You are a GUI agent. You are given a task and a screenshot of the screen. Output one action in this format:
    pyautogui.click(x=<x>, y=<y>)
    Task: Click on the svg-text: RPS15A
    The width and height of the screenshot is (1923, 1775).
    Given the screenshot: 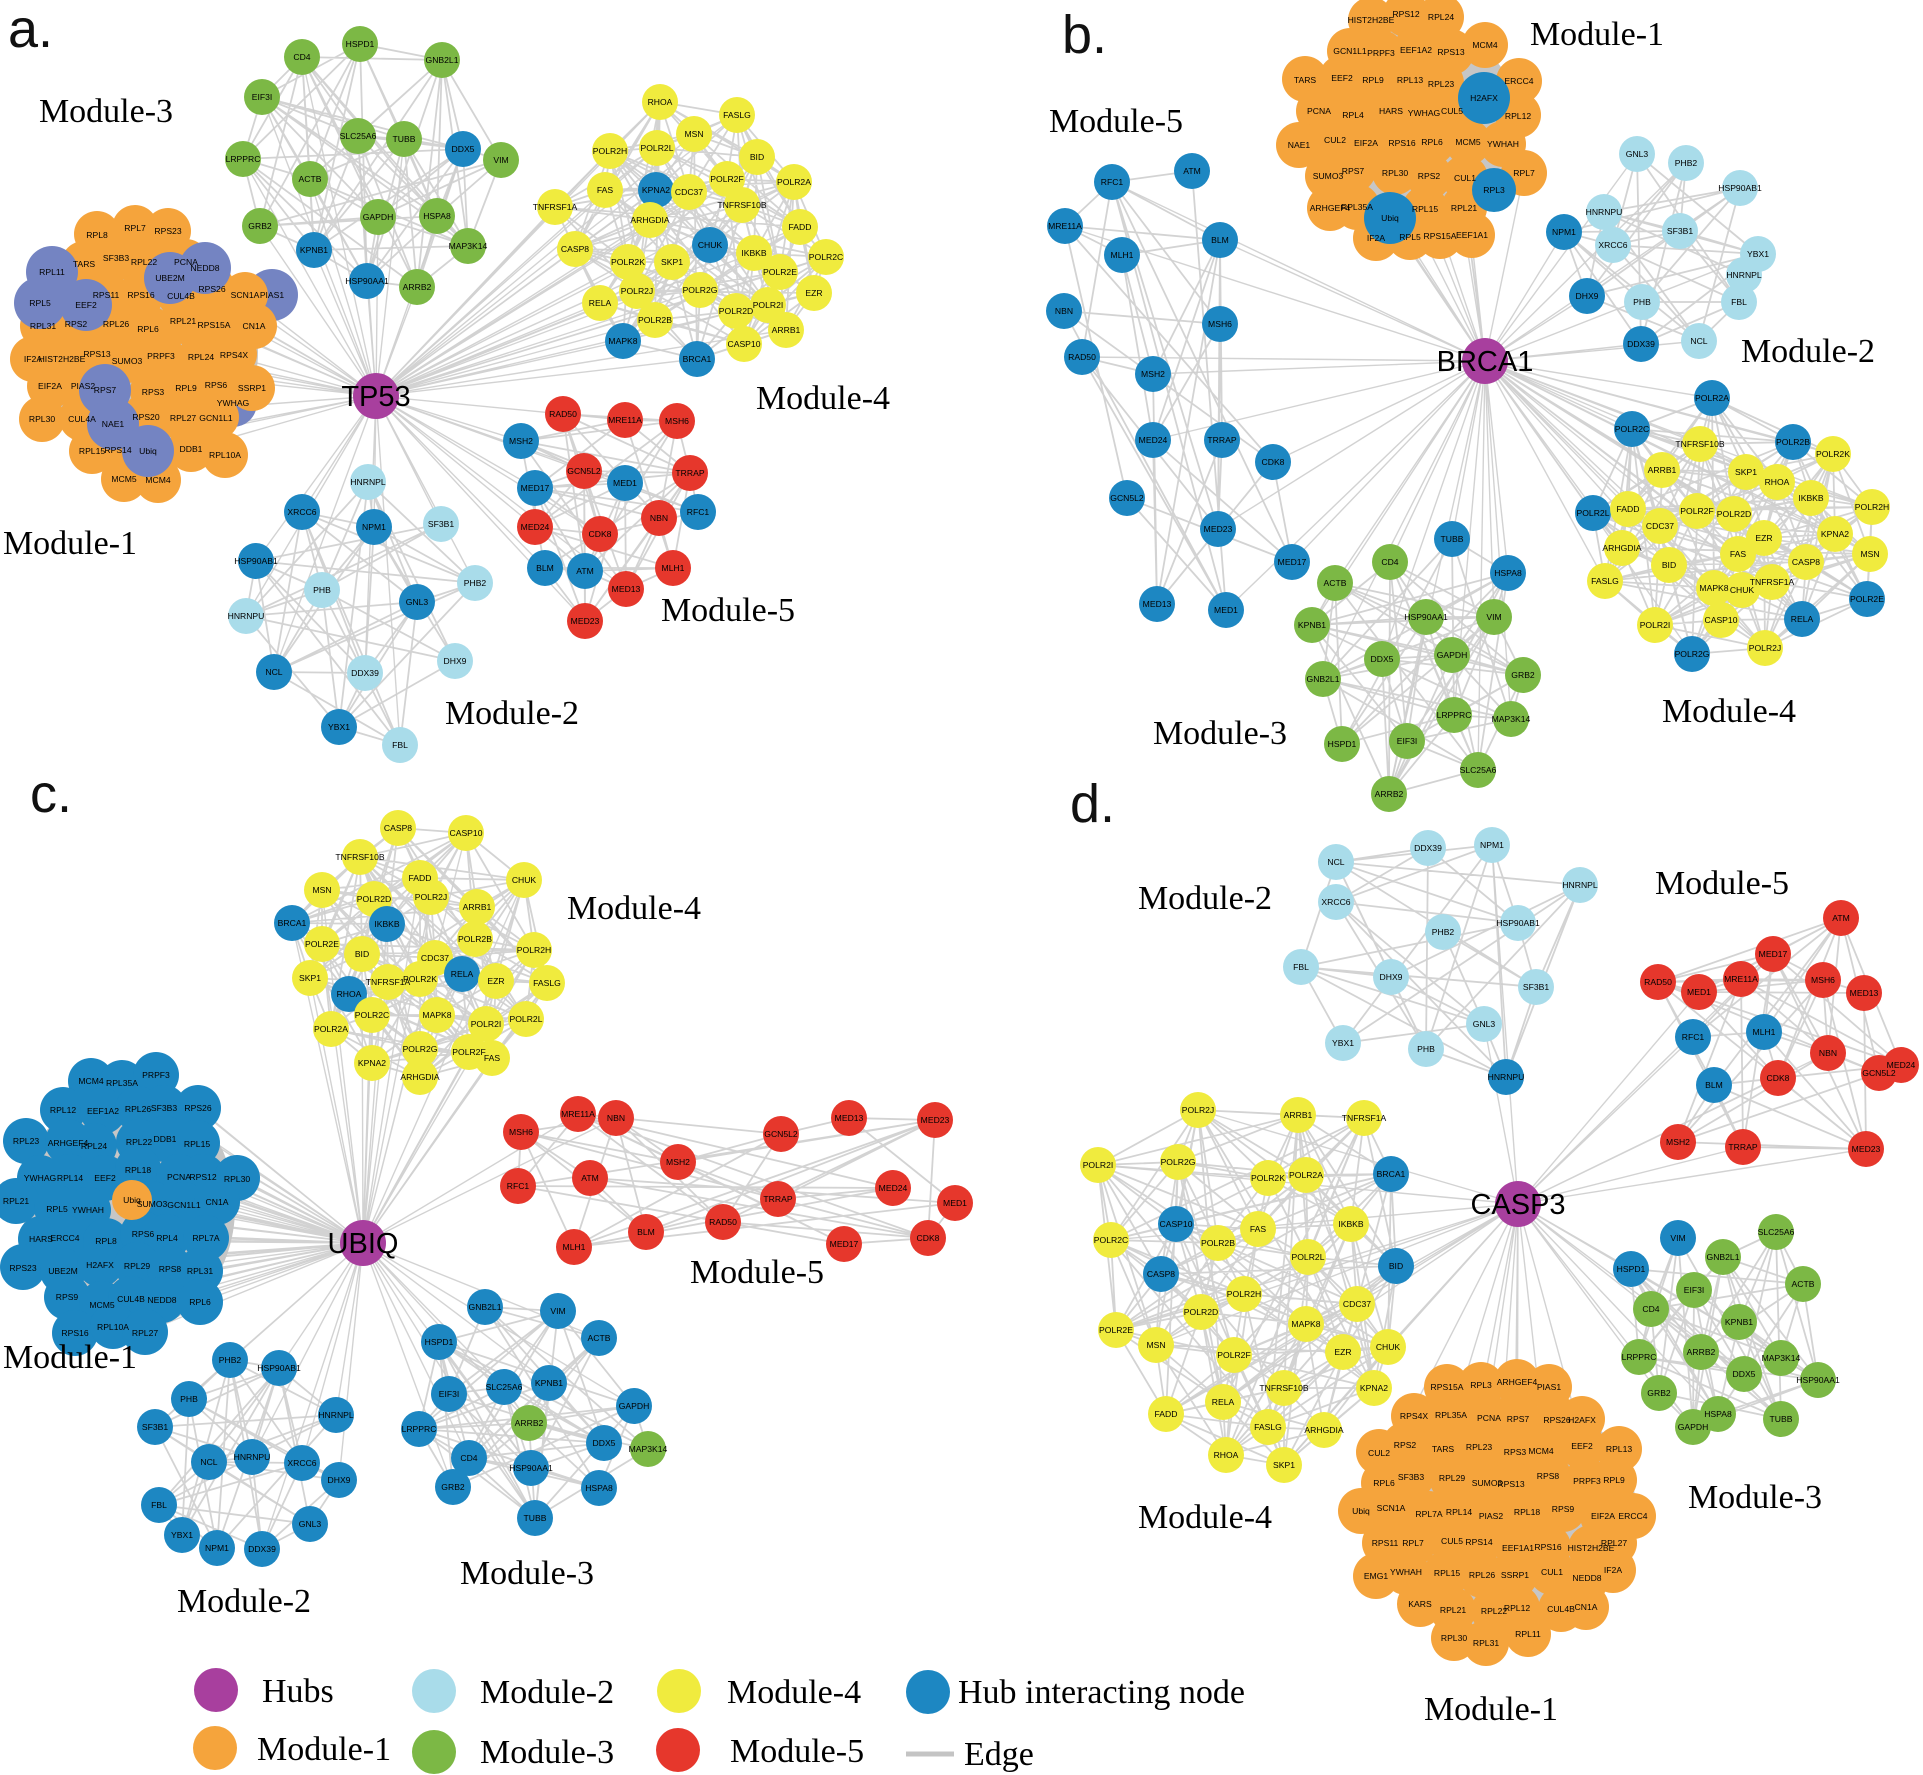 What is the action you would take?
    pyautogui.click(x=214, y=325)
    